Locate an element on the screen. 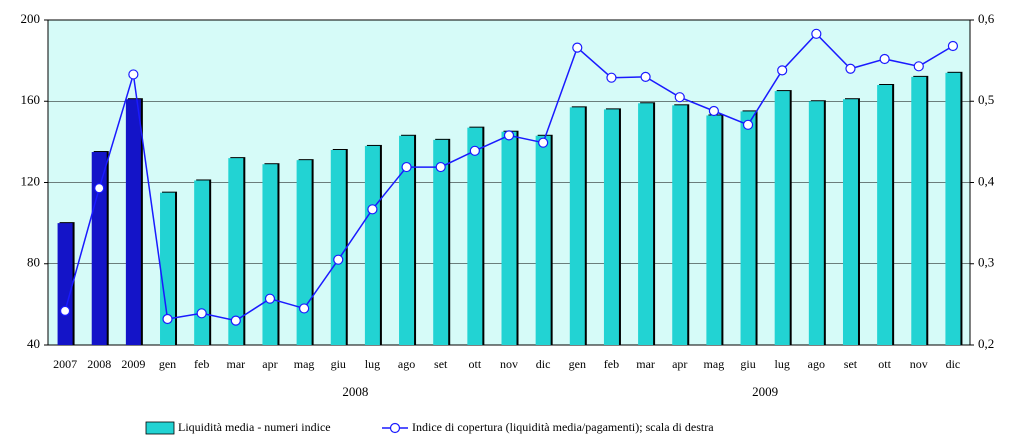  x-tick-label: 2007 is located at coordinates (65, 364).